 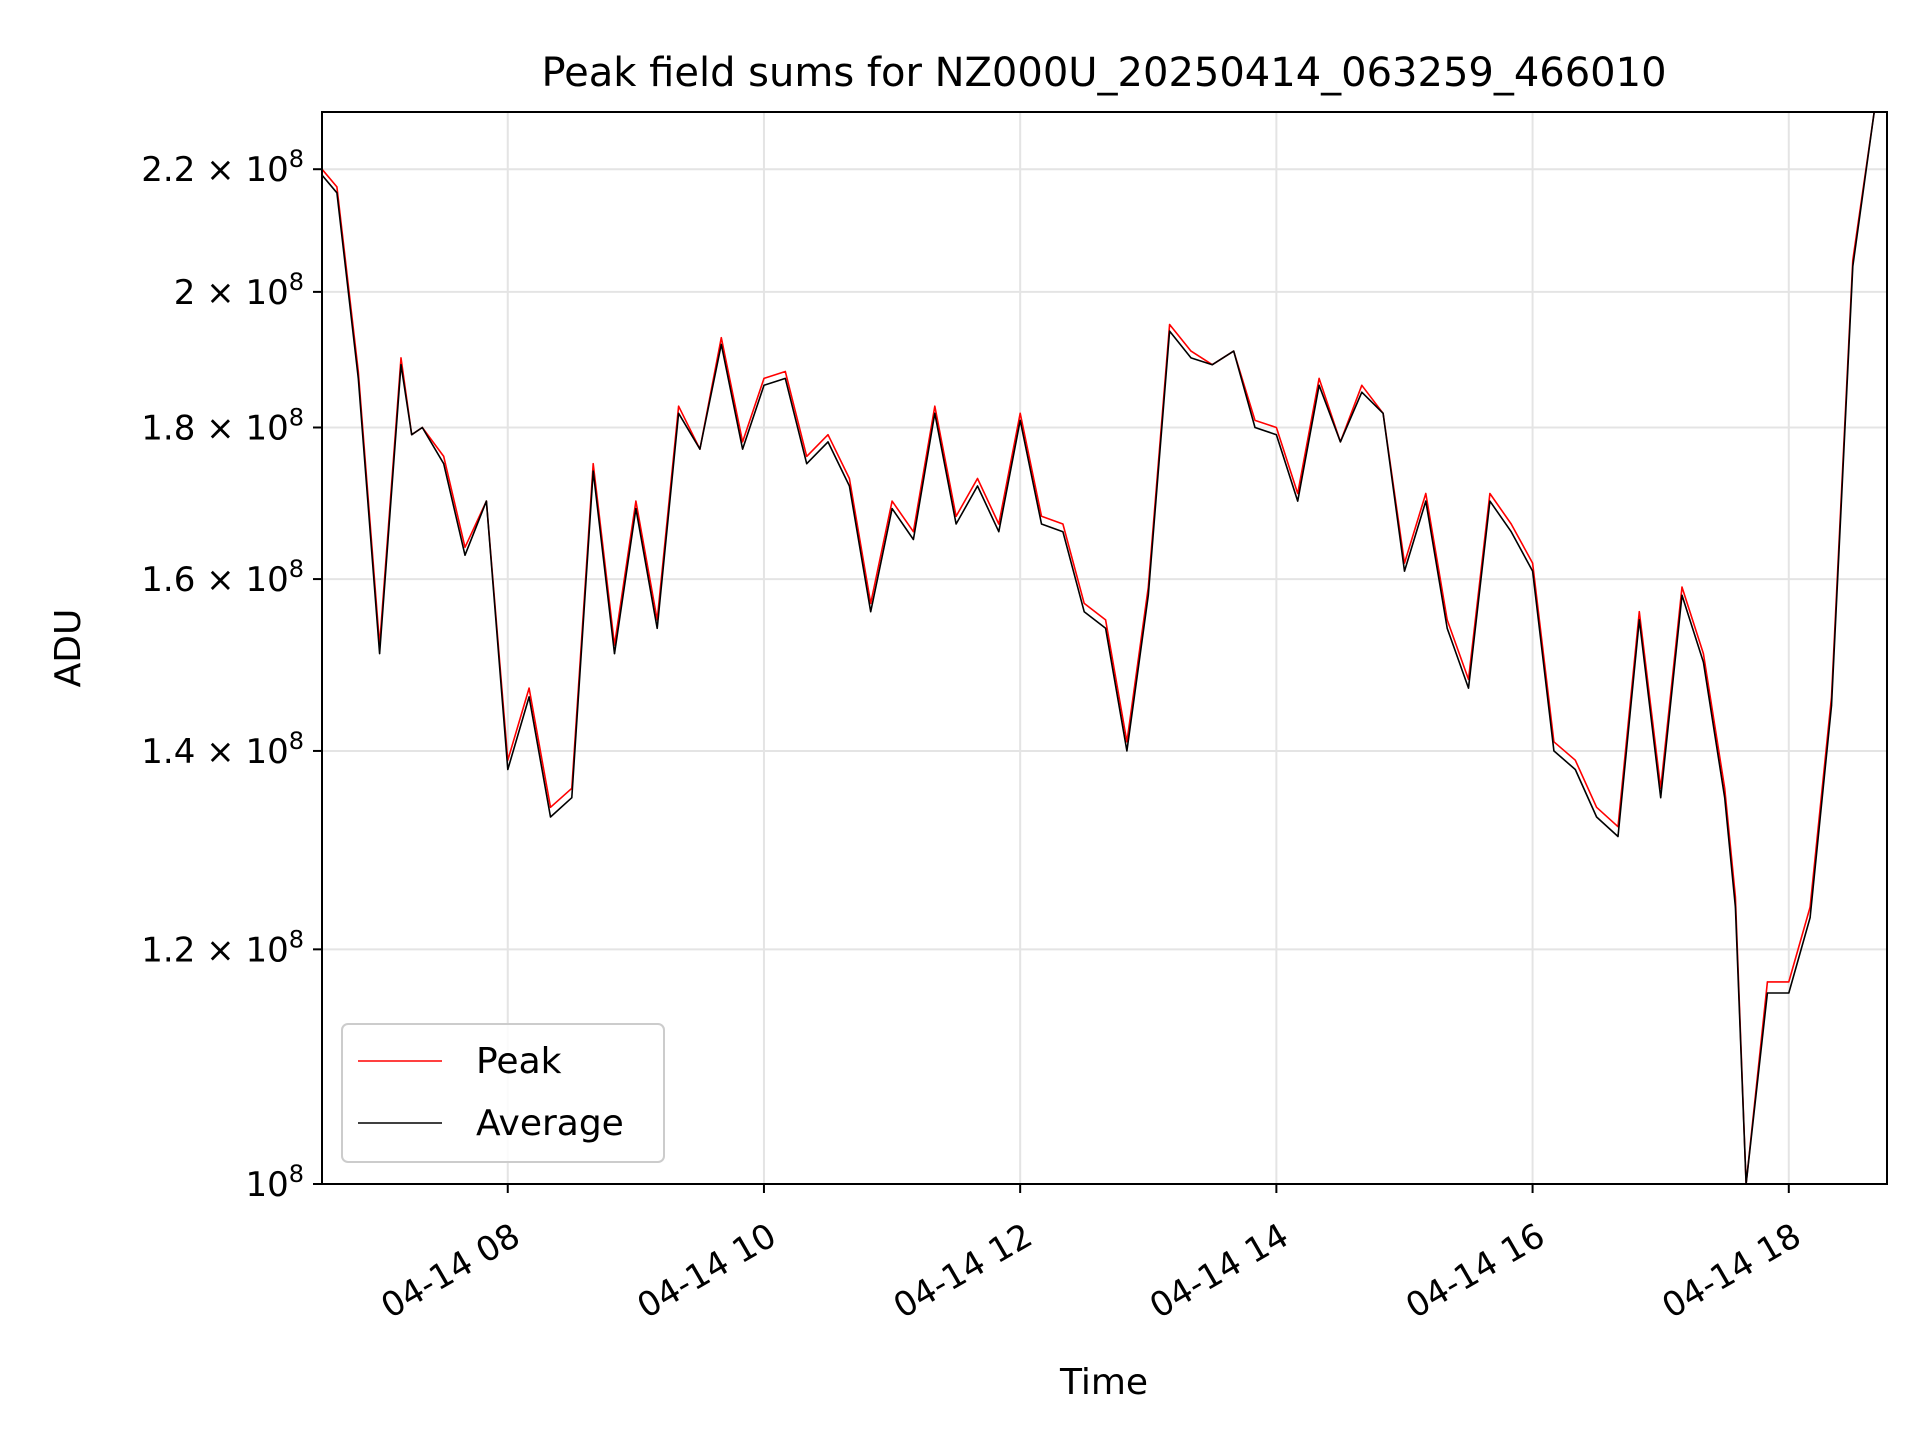 What do you see at coordinates (550, 1123) in the screenshot?
I see `legend-label-average: Average` at bounding box center [550, 1123].